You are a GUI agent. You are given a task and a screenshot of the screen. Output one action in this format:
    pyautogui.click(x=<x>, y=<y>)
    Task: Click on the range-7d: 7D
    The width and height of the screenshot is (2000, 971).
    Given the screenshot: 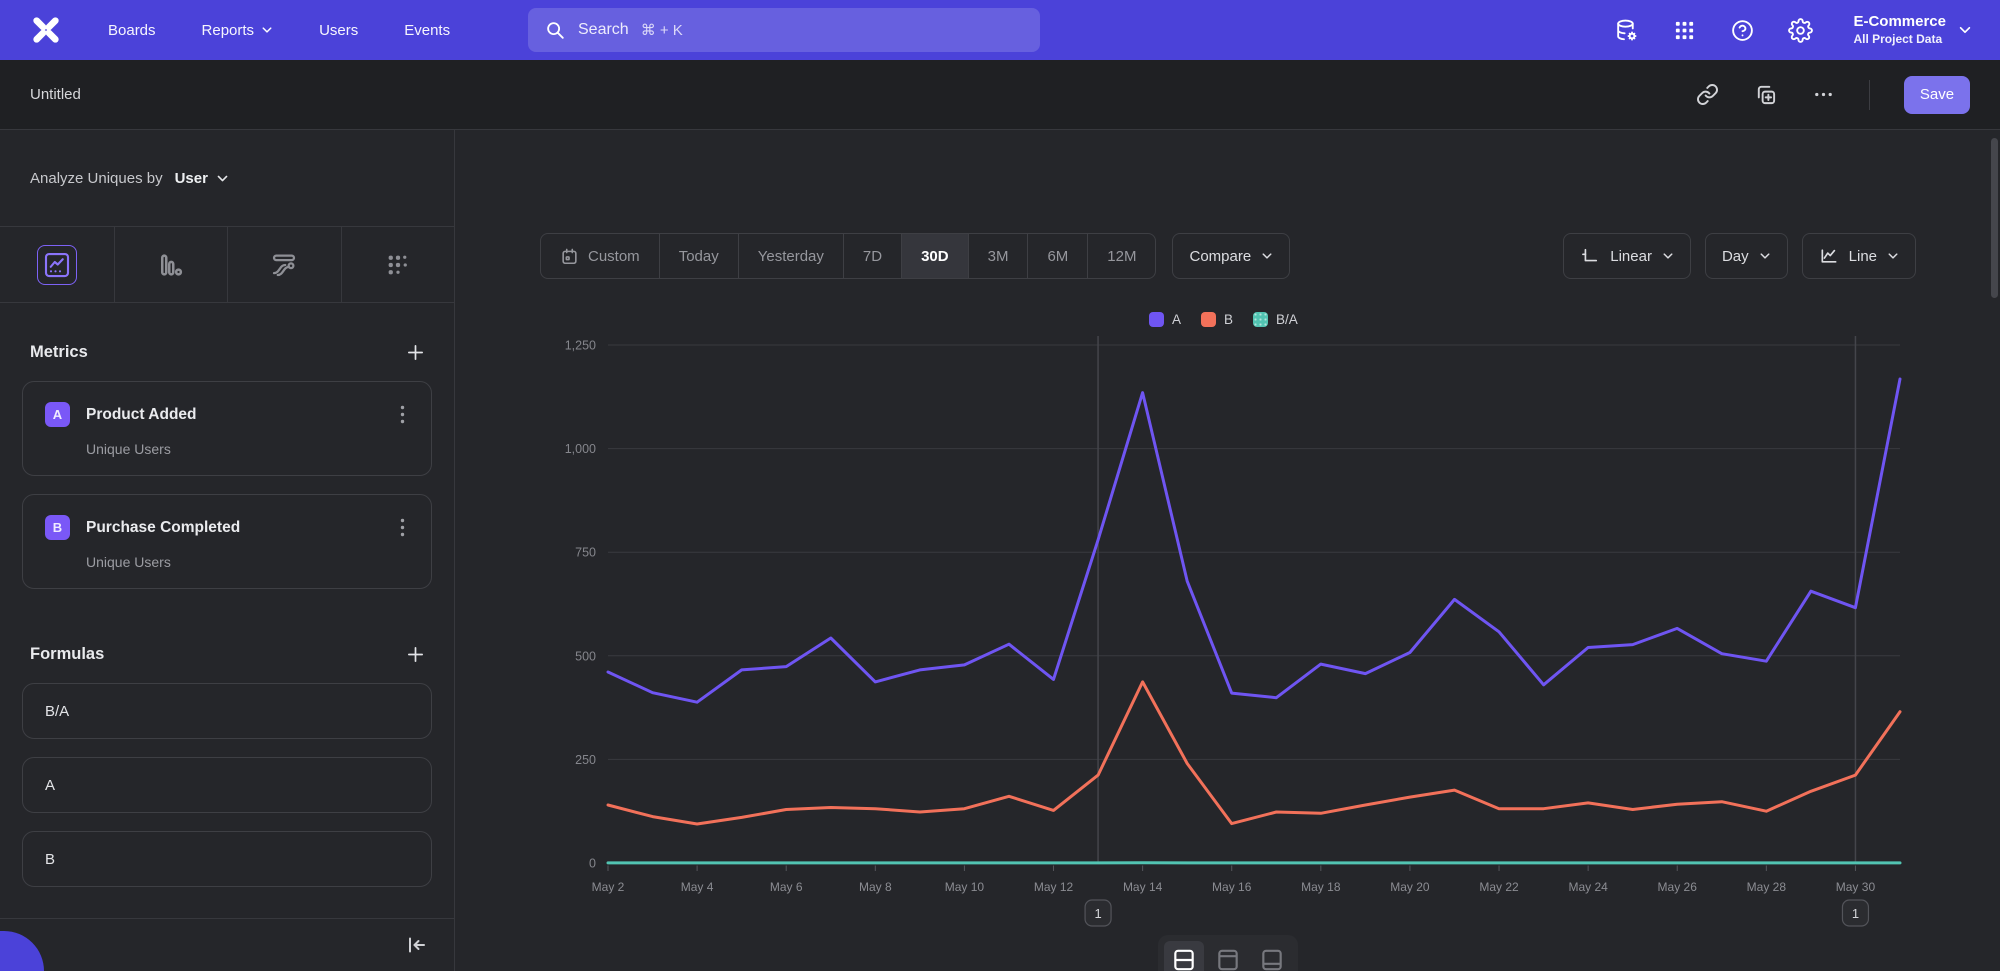 What is the action you would take?
    pyautogui.click(x=873, y=256)
    